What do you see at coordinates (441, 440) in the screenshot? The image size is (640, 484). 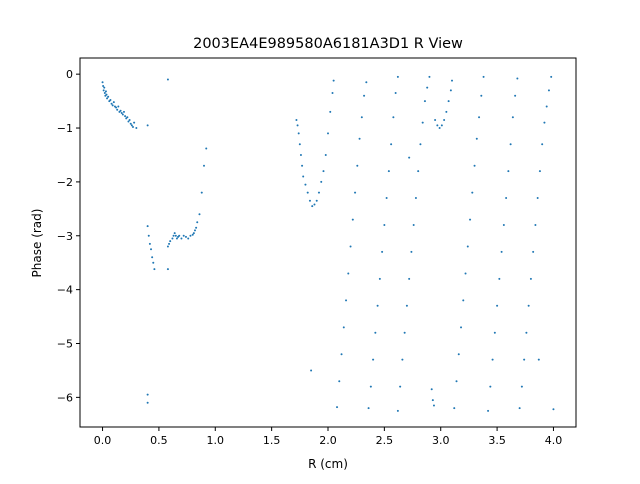 I see `x-tick-label: 3.0` at bounding box center [441, 440].